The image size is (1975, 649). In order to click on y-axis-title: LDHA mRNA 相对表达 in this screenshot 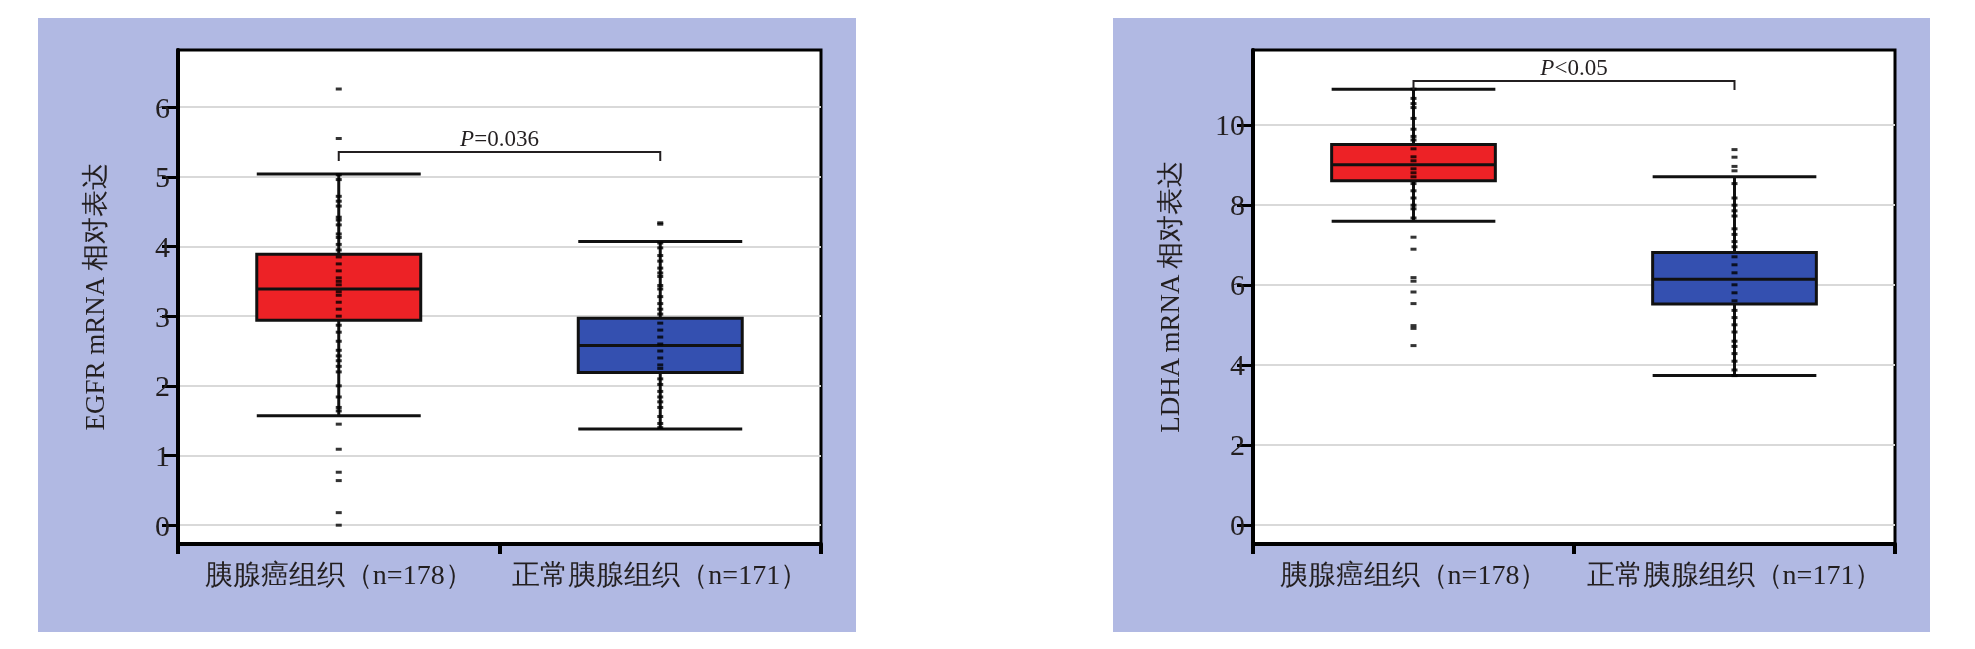, I will do `click(1169, 297)`.